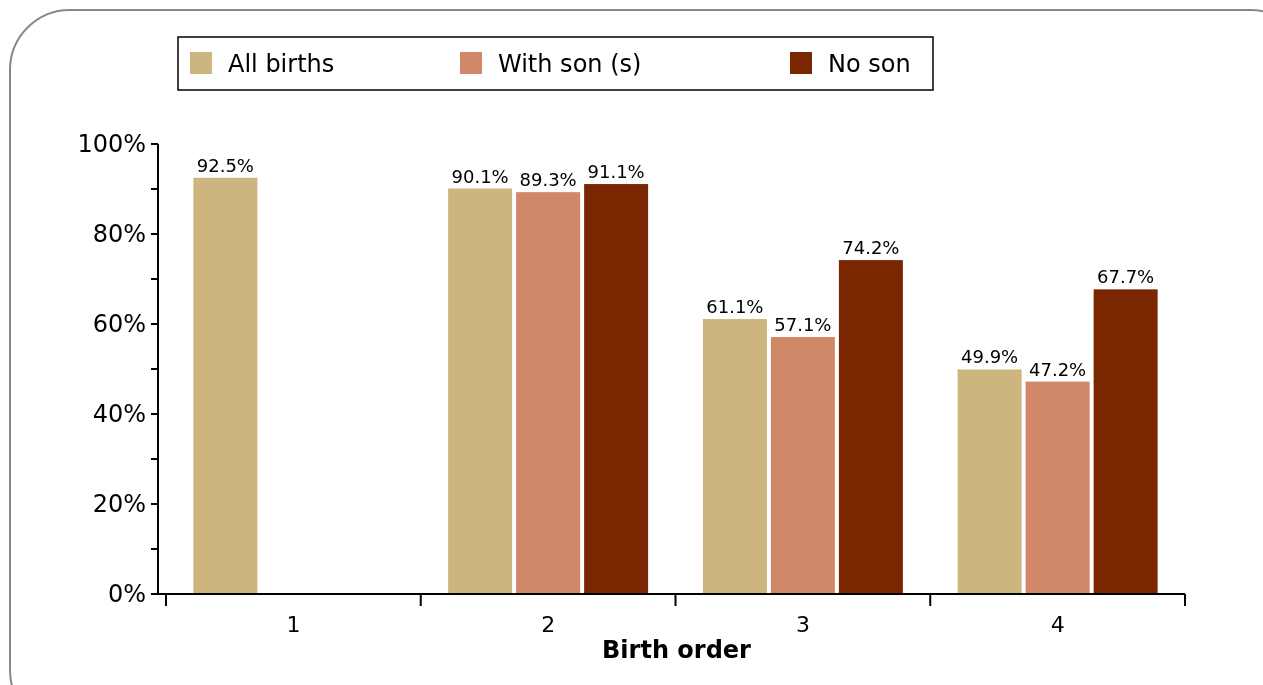  I want to click on data-label: 61.1%, so click(735, 307).